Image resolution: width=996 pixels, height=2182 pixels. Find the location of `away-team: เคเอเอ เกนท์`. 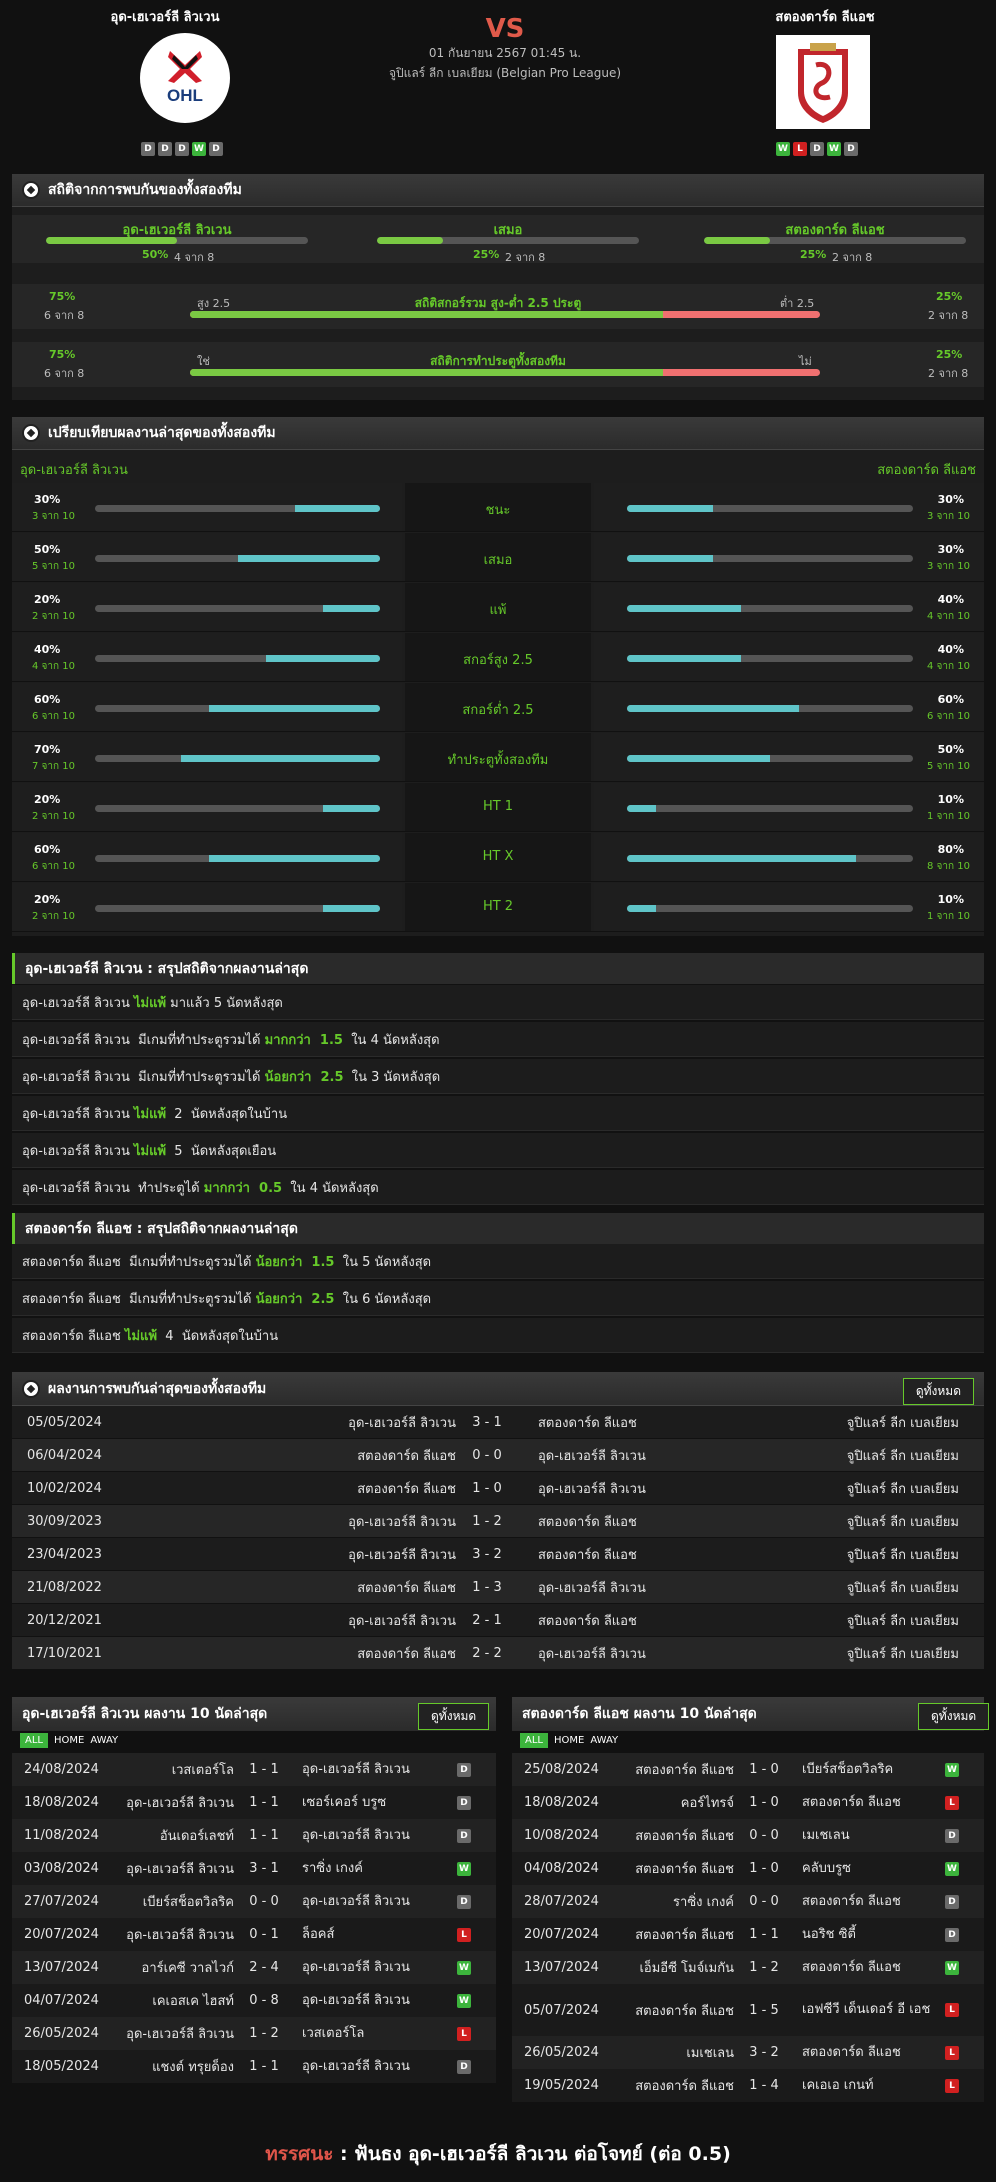

away-team: เคเอเอ เกนท์ is located at coordinates (838, 2085).